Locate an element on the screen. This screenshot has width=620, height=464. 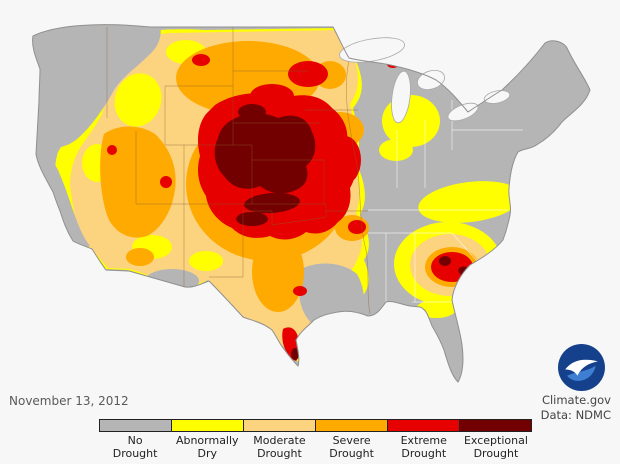
attribution-data: Data: NDMC is located at coordinates (575, 414).